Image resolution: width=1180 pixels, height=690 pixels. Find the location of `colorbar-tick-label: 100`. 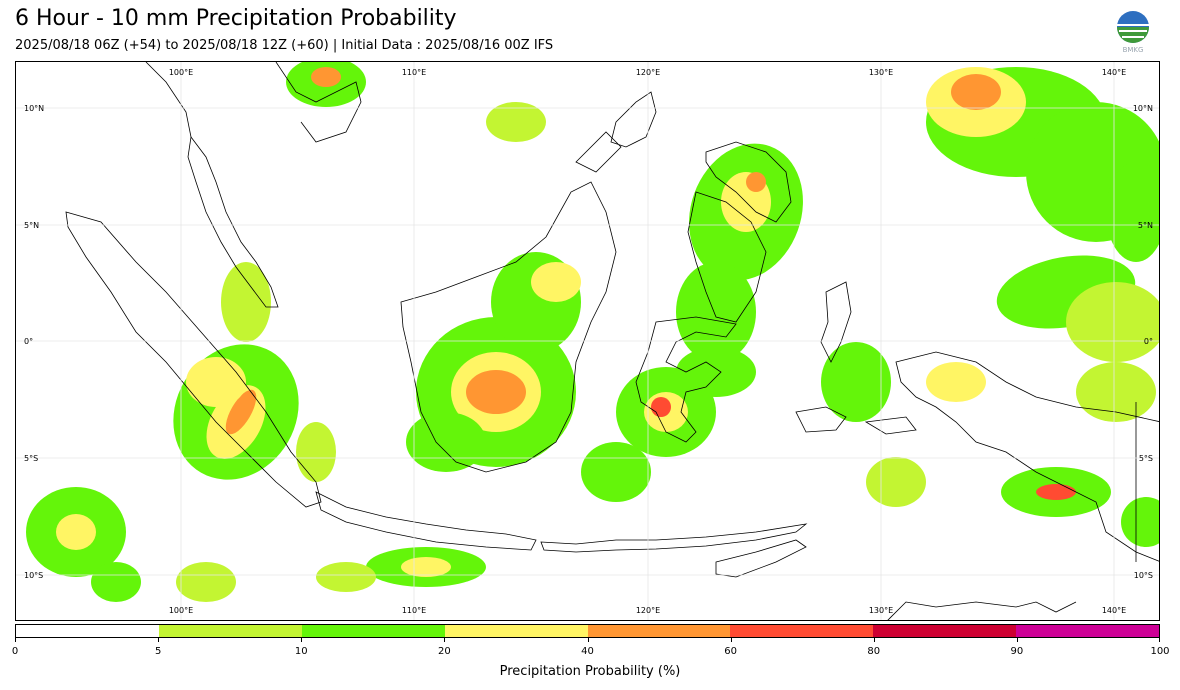

colorbar-tick-label: 100 is located at coordinates (1160, 651).